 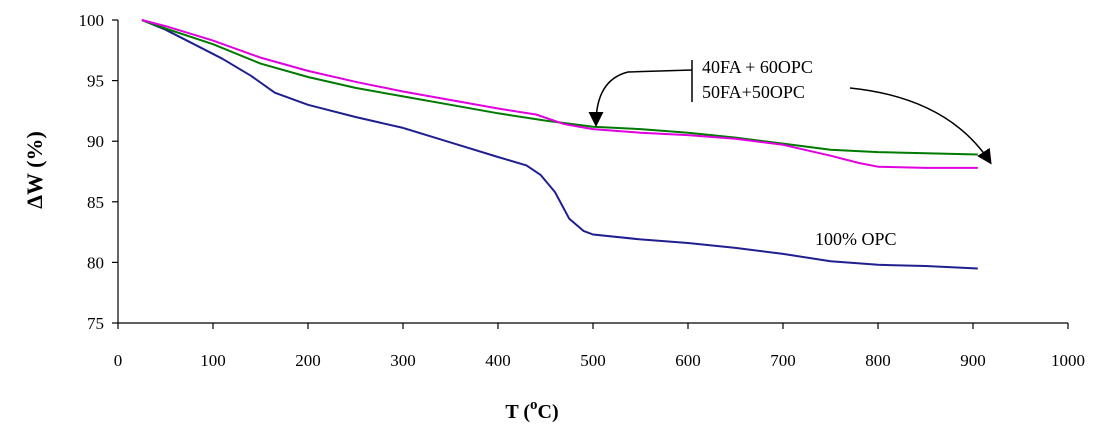 I want to click on x-axis-label-superscript: o, so click(x=534, y=405).